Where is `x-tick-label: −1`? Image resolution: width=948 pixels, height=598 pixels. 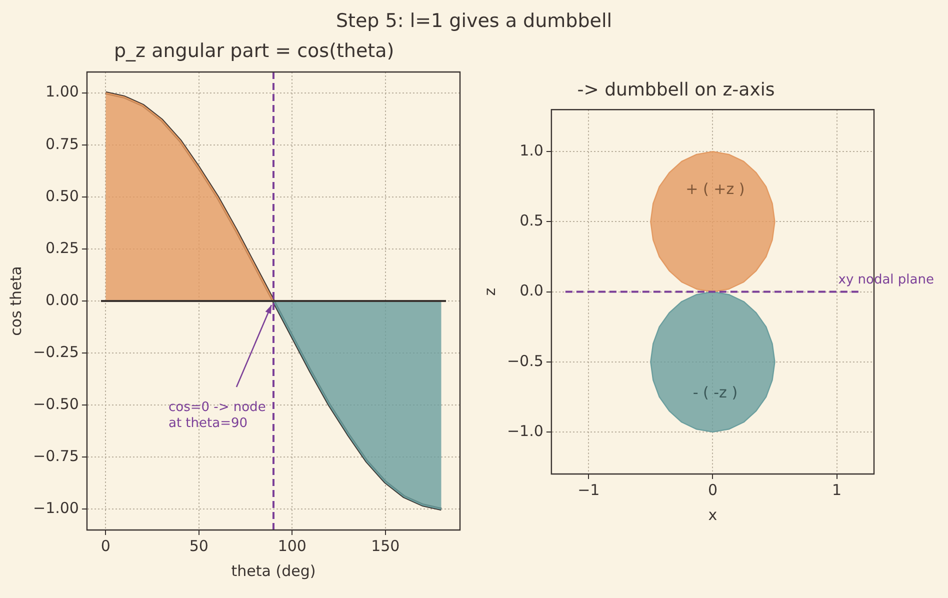 x-tick-label: −1 is located at coordinates (589, 489).